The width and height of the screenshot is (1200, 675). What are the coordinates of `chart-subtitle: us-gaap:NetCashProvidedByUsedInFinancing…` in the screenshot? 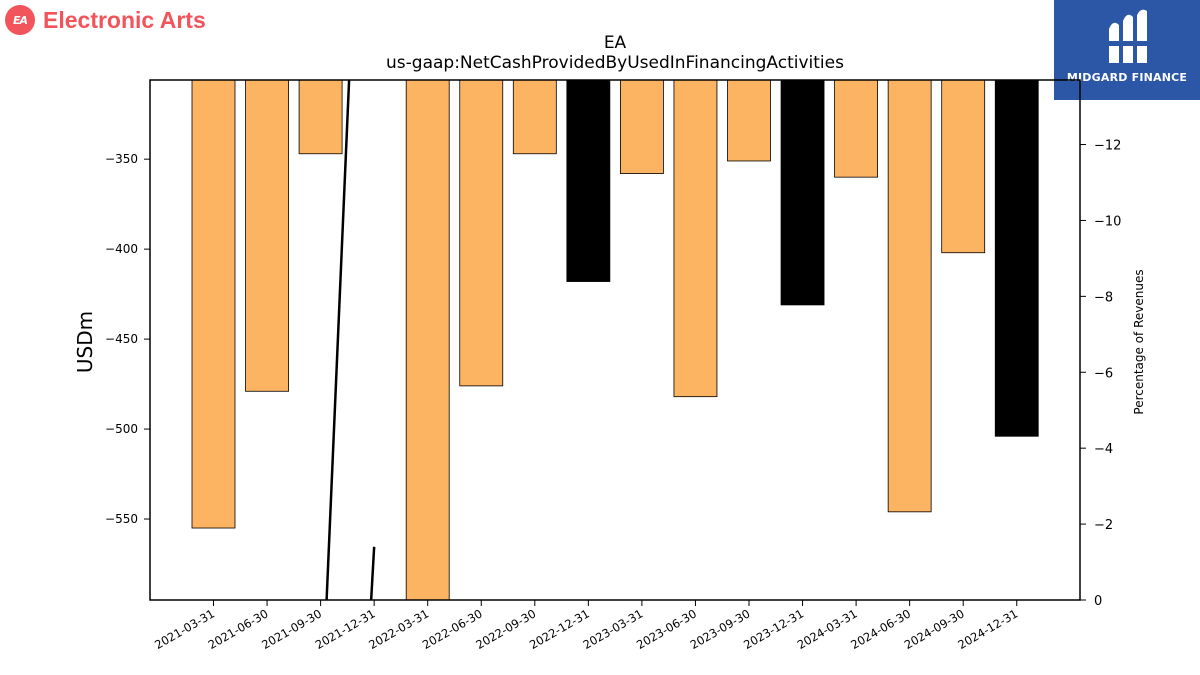 It's located at (615, 63).